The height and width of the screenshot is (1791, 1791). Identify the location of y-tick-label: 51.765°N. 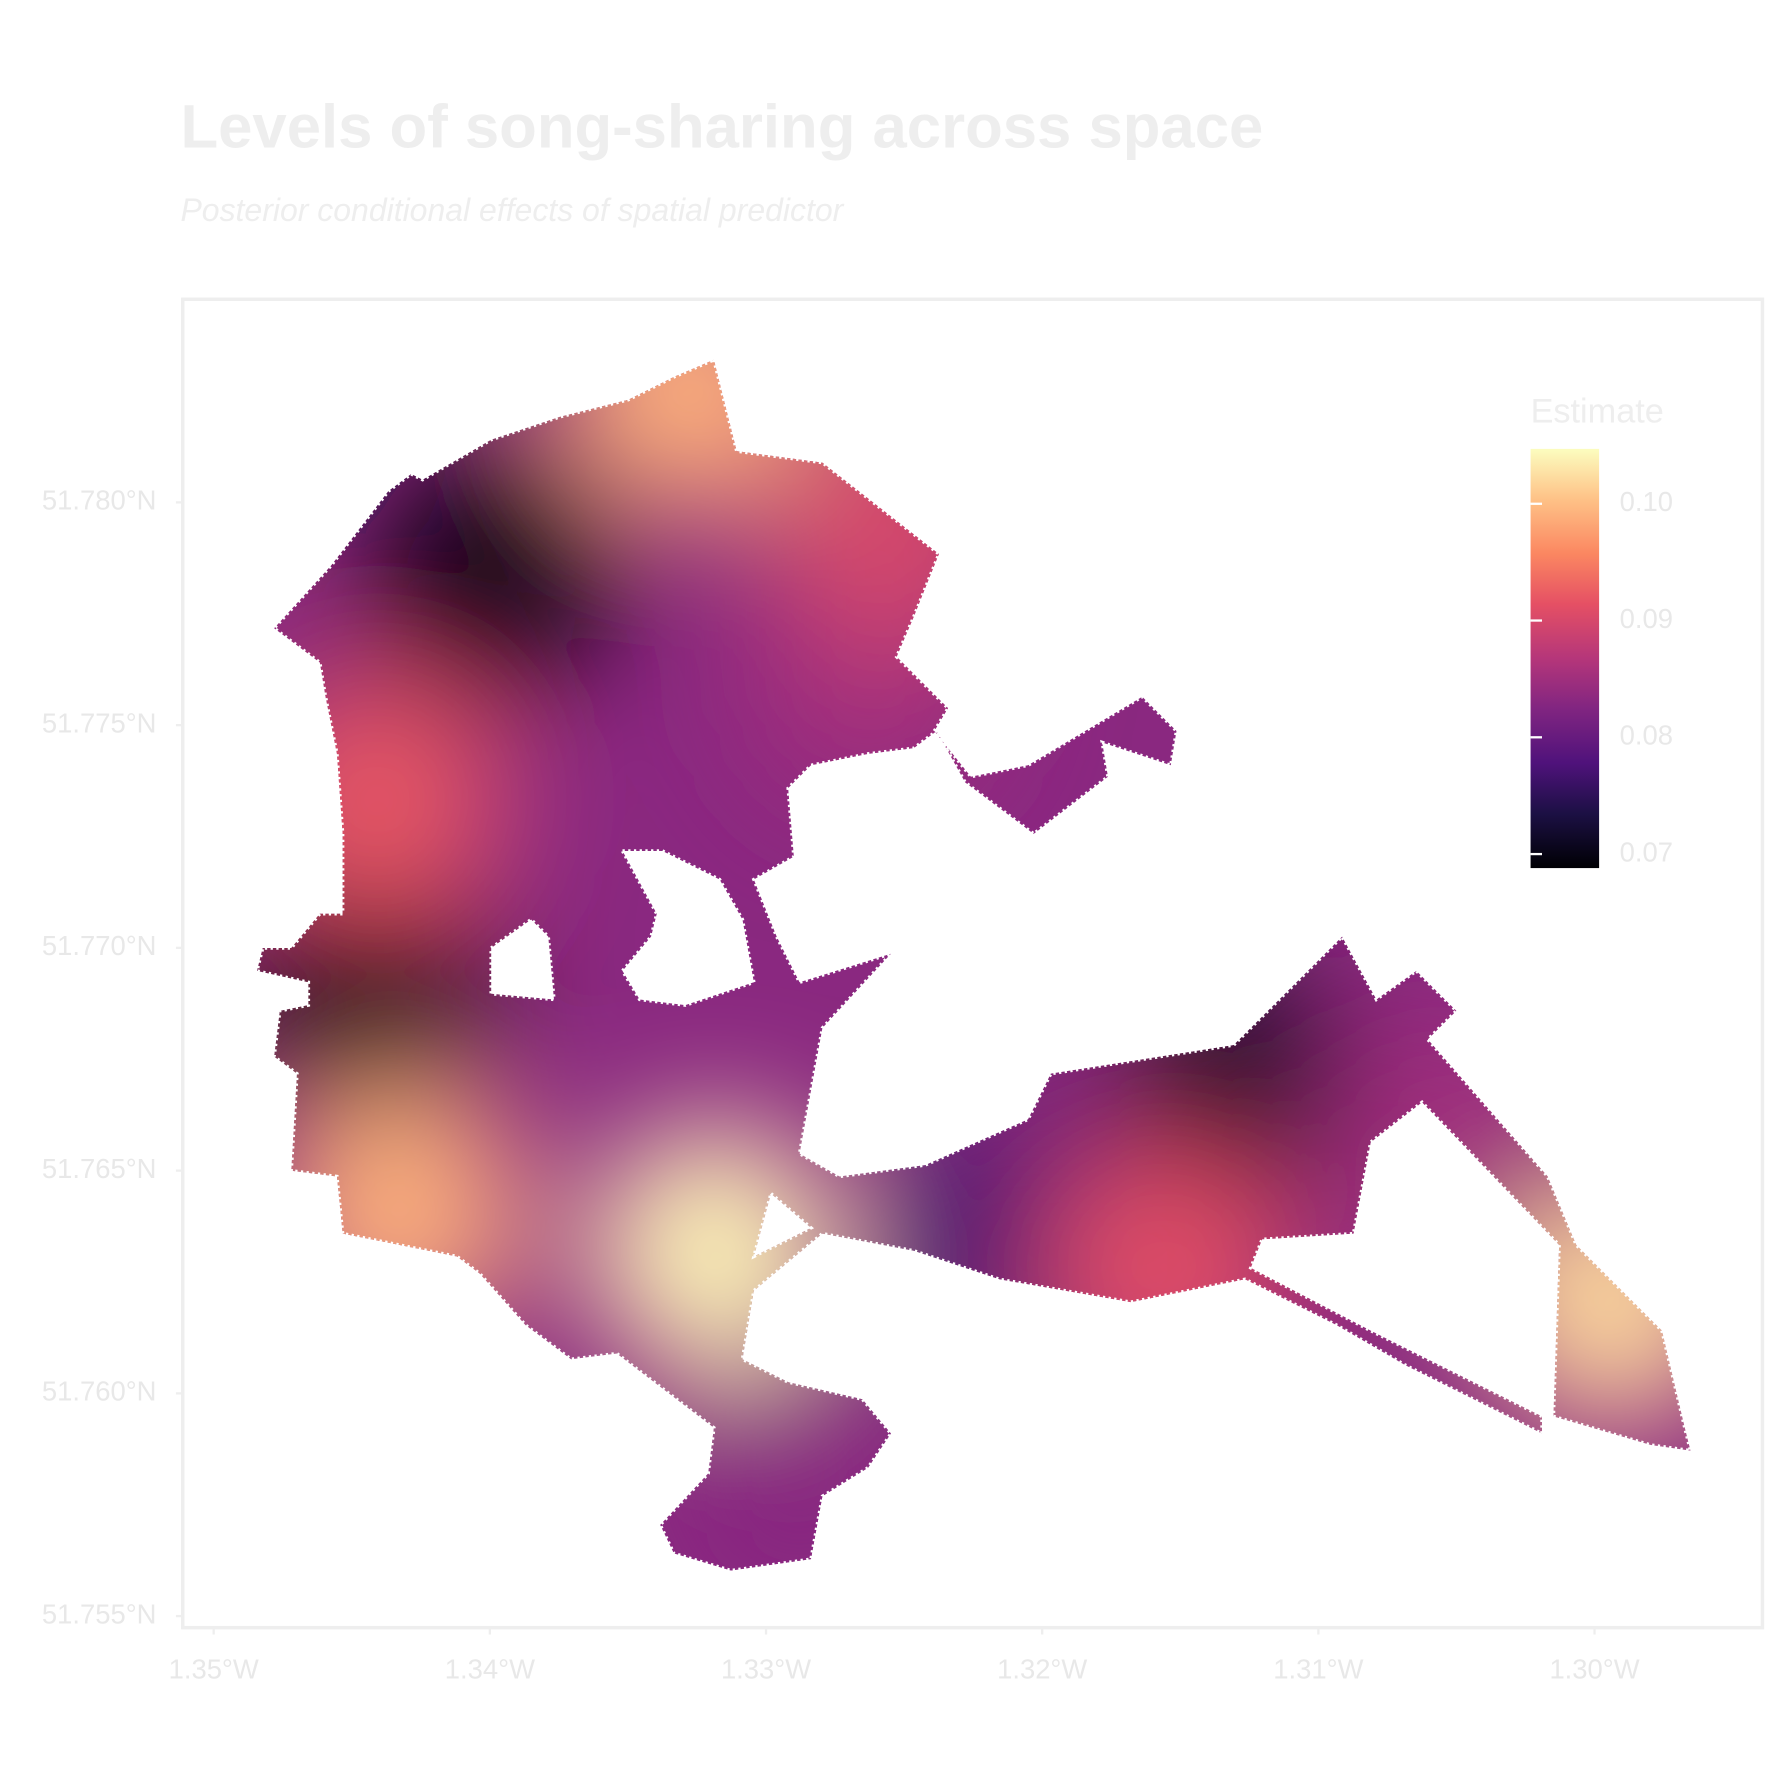
(99, 1168).